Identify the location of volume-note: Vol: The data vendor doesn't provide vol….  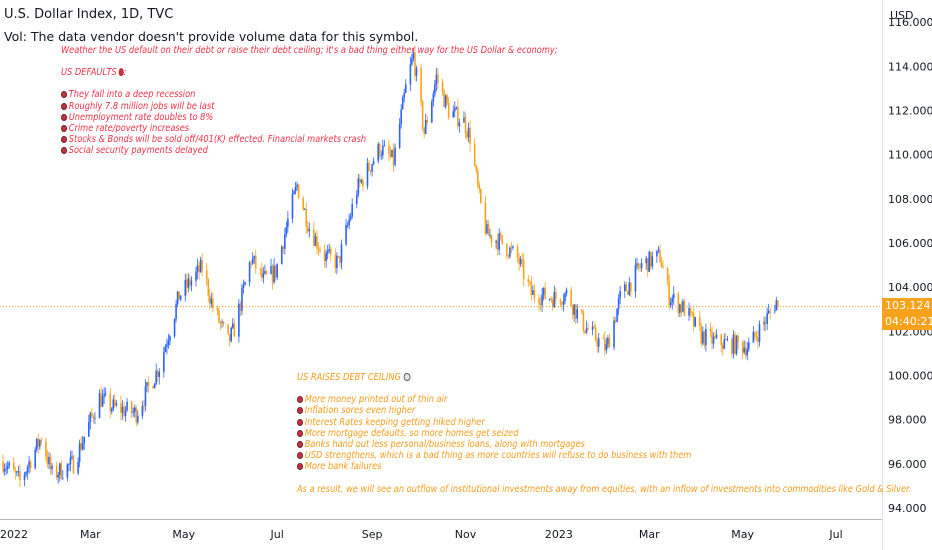
(211, 36).